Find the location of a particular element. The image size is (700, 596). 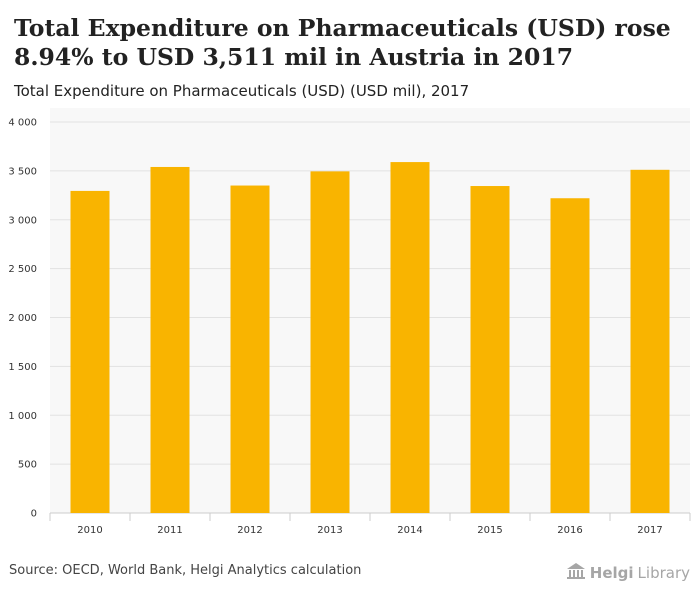

y-tick-label: 0 is located at coordinates (34, 514).